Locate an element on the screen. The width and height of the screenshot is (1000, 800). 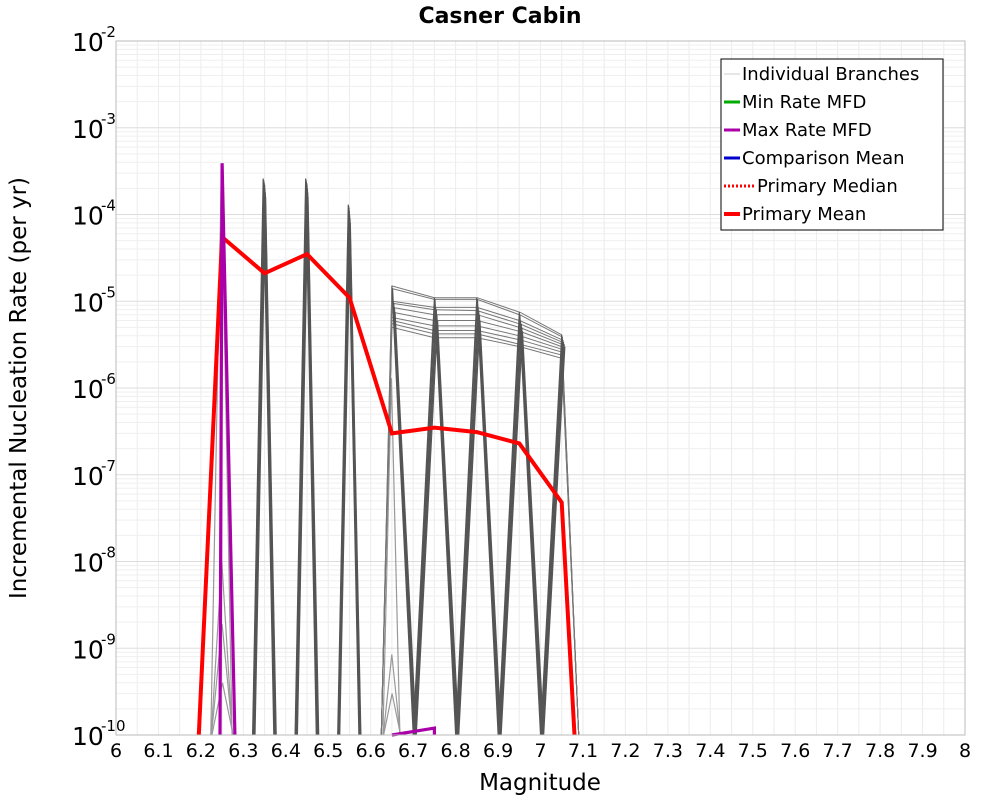
x-tick-label: 7.7 is located at coordinates (838, 751).